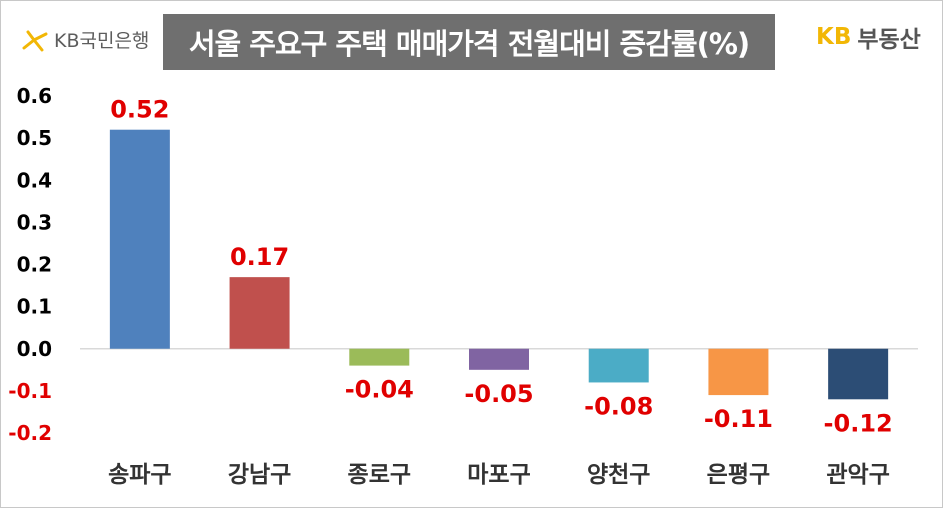  I want to click on chart-title: 서울 주요구 주택 매매가격 전월대비 증감률(%), so click(469, 42).